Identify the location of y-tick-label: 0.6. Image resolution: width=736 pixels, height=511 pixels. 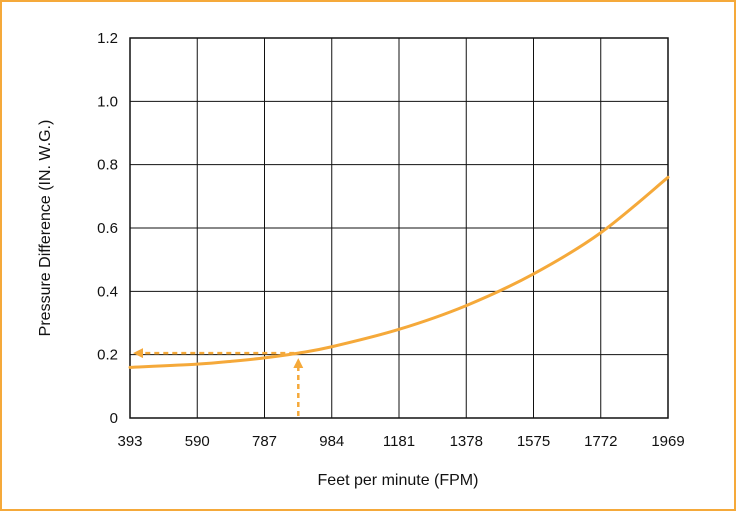
(107, 228).